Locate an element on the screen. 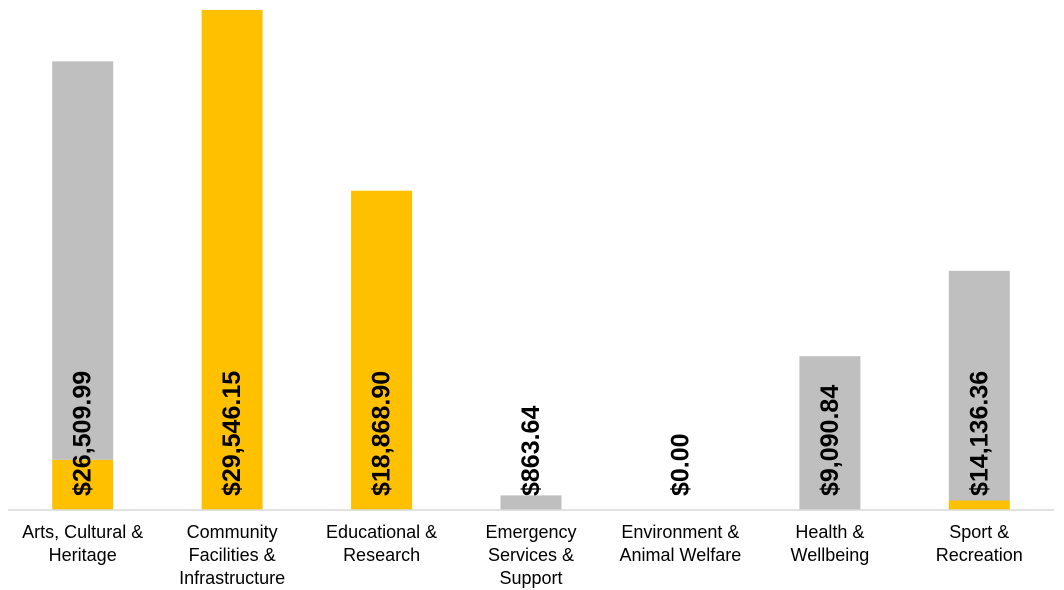  category-label-line: Facilities & is located at coordinates (232, 555).